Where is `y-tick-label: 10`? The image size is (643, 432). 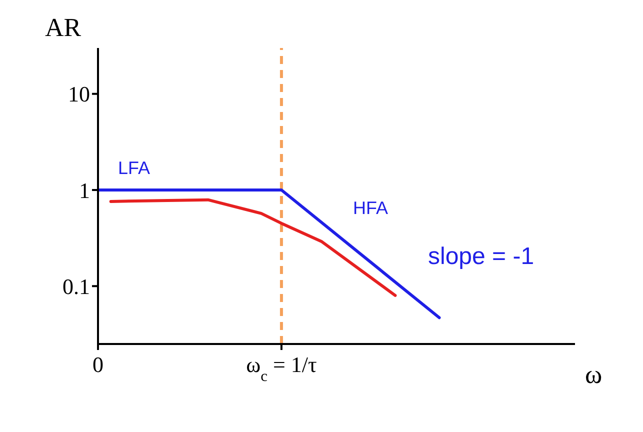
y-tick-label: 10 is located at coordinates (79, 94).